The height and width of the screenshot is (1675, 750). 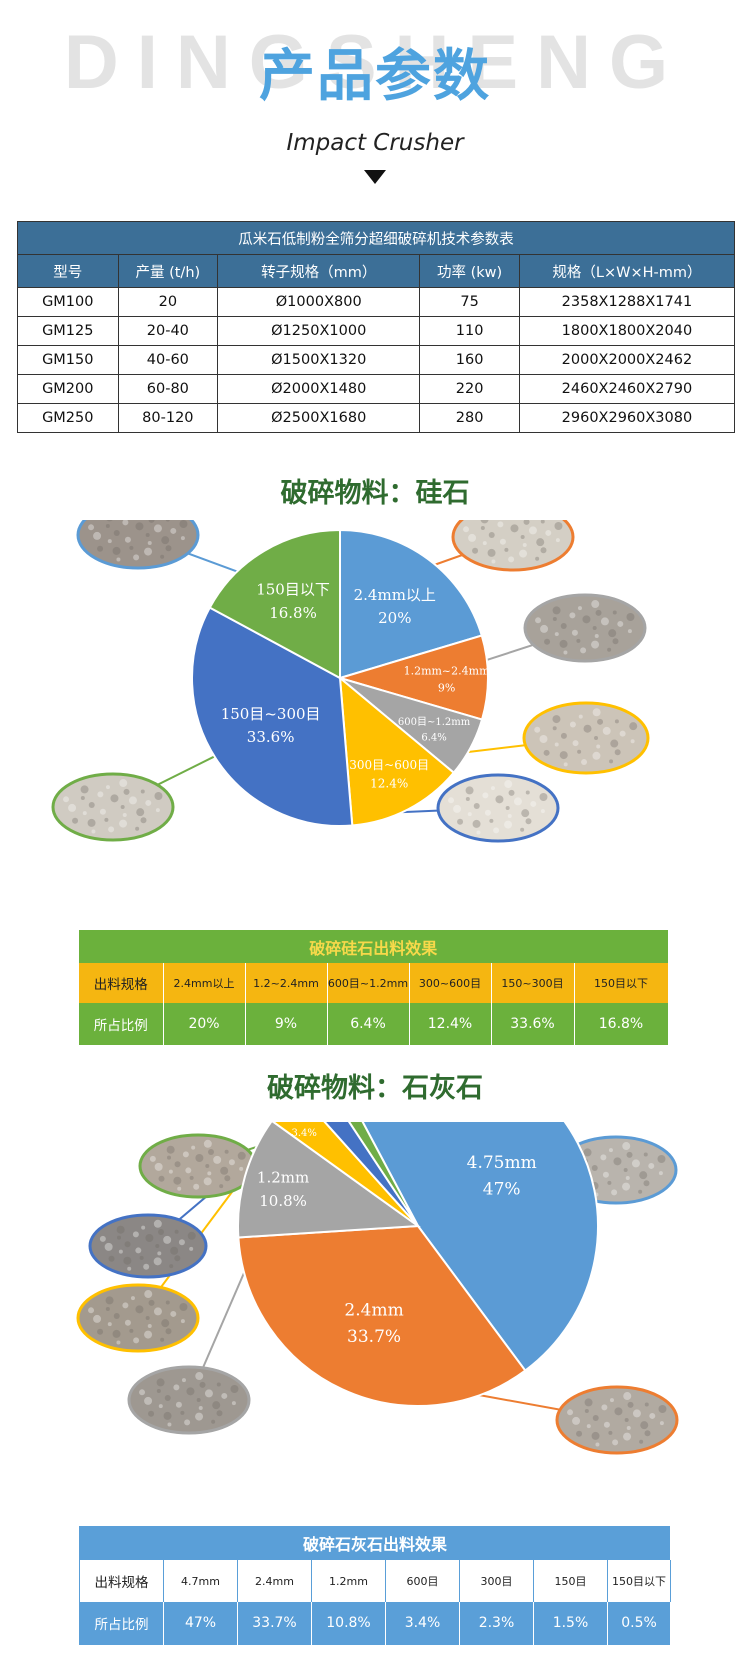 I want to click on table-cell: 0.5%, so click(x=639, y=1623).